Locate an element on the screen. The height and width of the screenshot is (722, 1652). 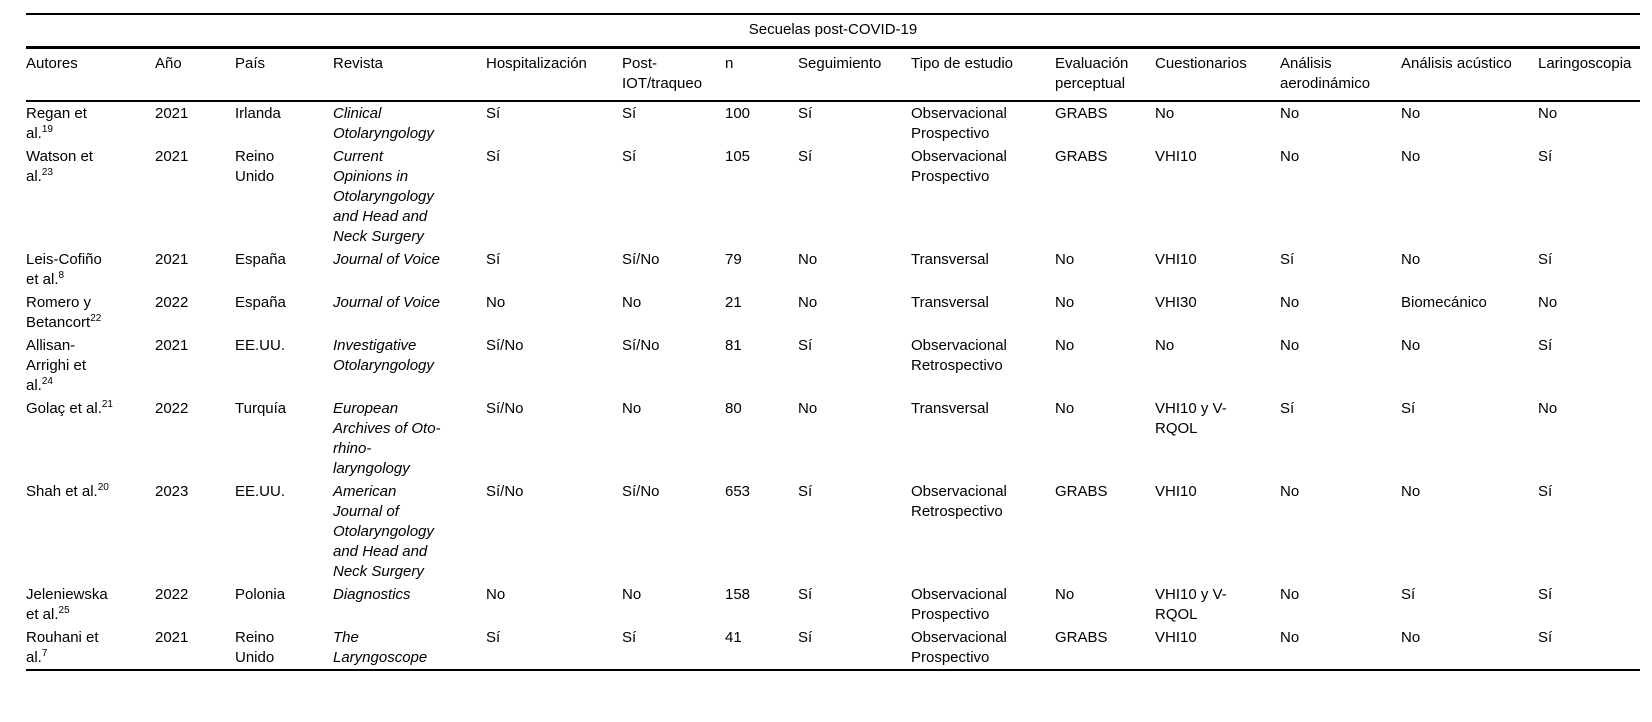
reference-superscript: 24 is located at coordinates (47, 381).